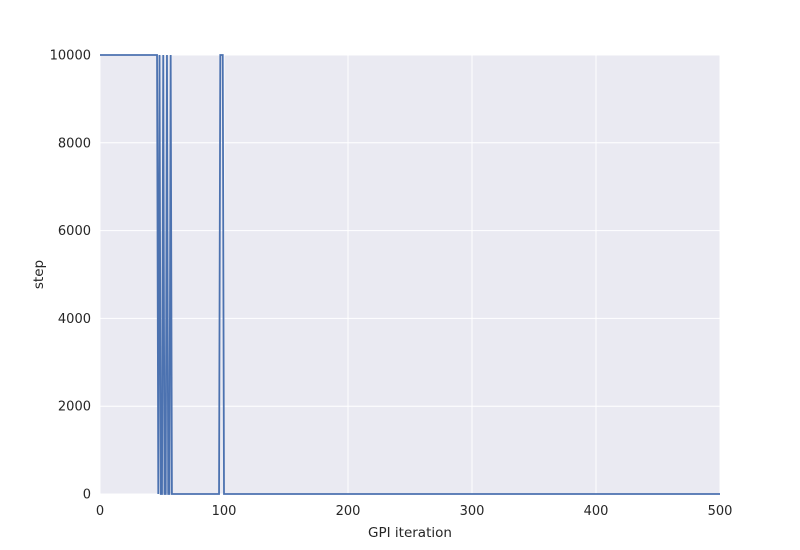 The image size is (800, 550). Describe the element at coordinates (596, 511) in the screenshot. I see `x-tick-label: 400` at that location.